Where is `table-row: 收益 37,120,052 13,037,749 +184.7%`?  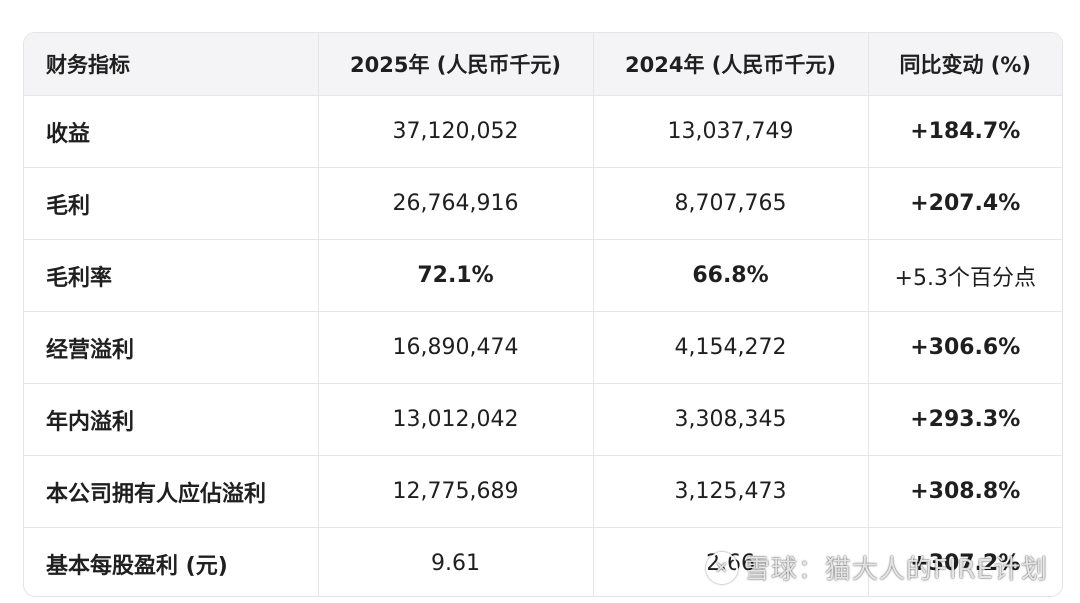 table-row: 收益 37,120,052 13,037,749 +184.7% is located at coordinates (543, 131).